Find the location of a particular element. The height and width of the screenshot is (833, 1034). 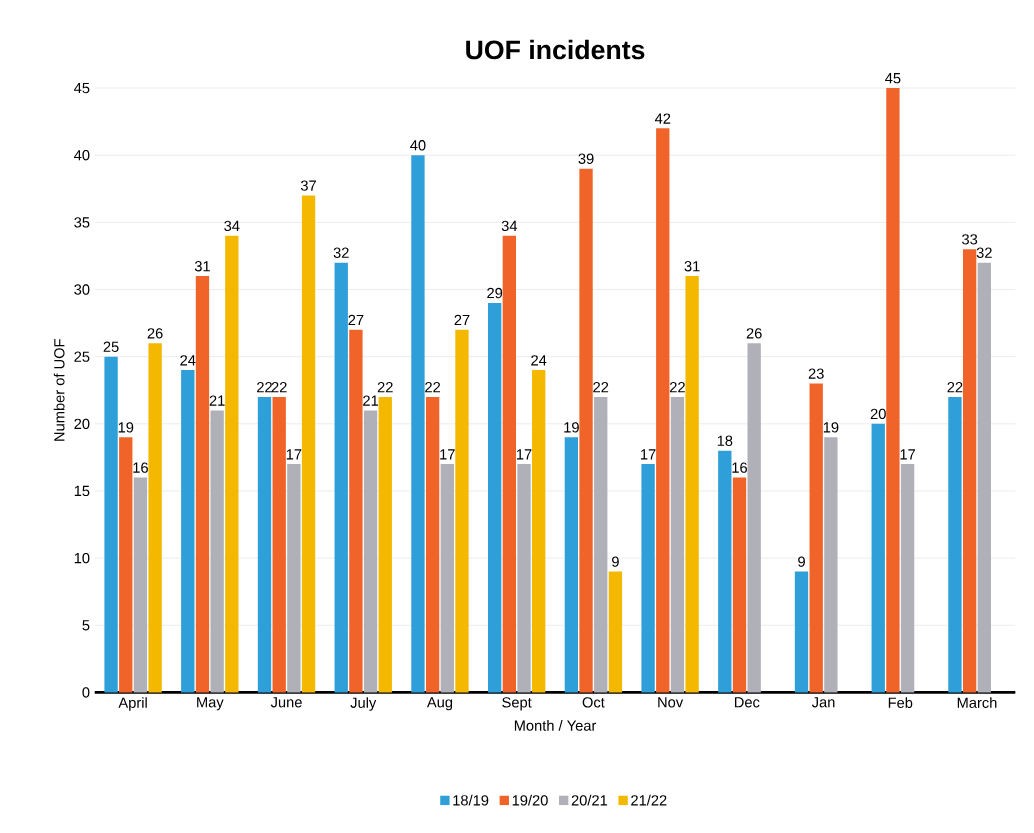

x-tick-label: Jan is located at coordinates (823, 702).